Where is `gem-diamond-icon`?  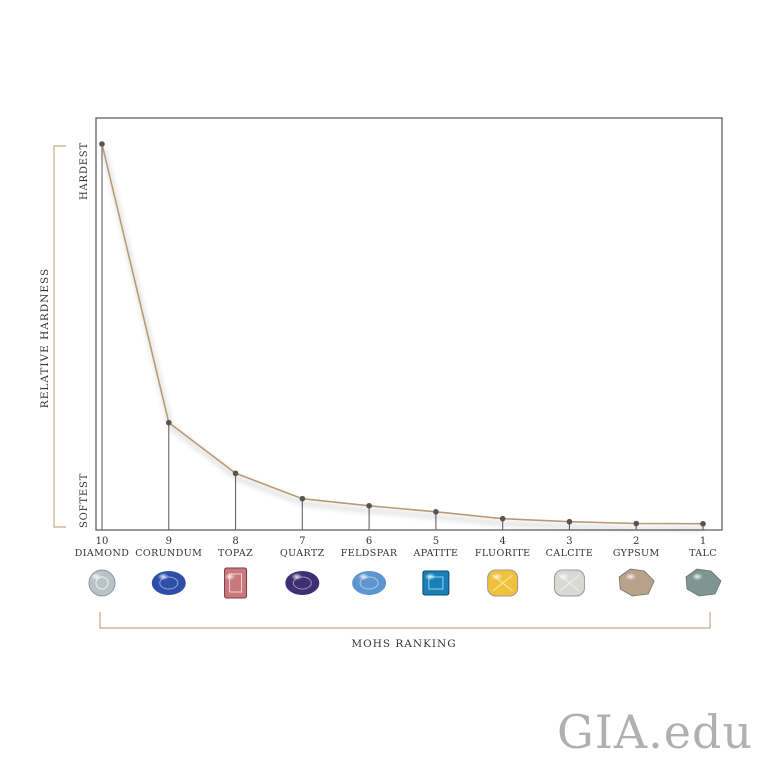
gem-diamond-icon is located at coordinates (102, 583).